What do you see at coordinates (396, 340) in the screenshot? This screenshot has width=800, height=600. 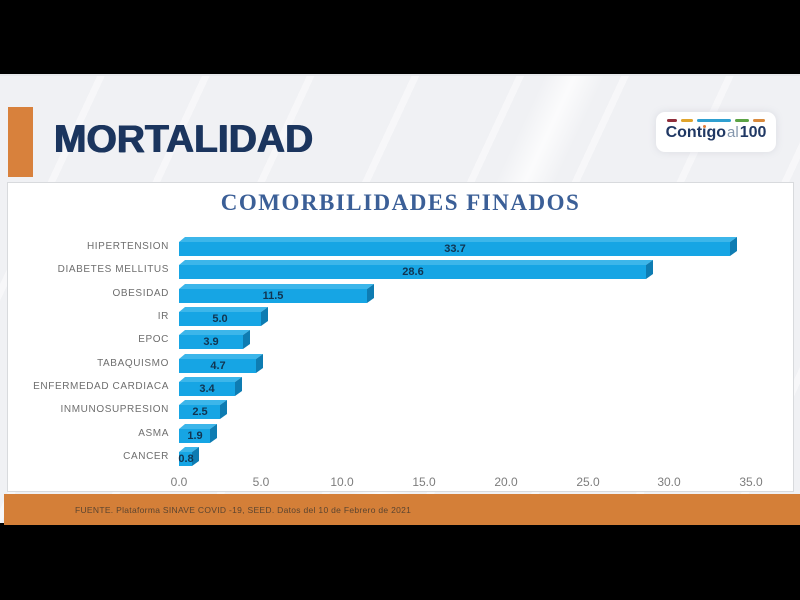 I see `bar-row: EPOC 3.9` at bounding box center [396, 340].